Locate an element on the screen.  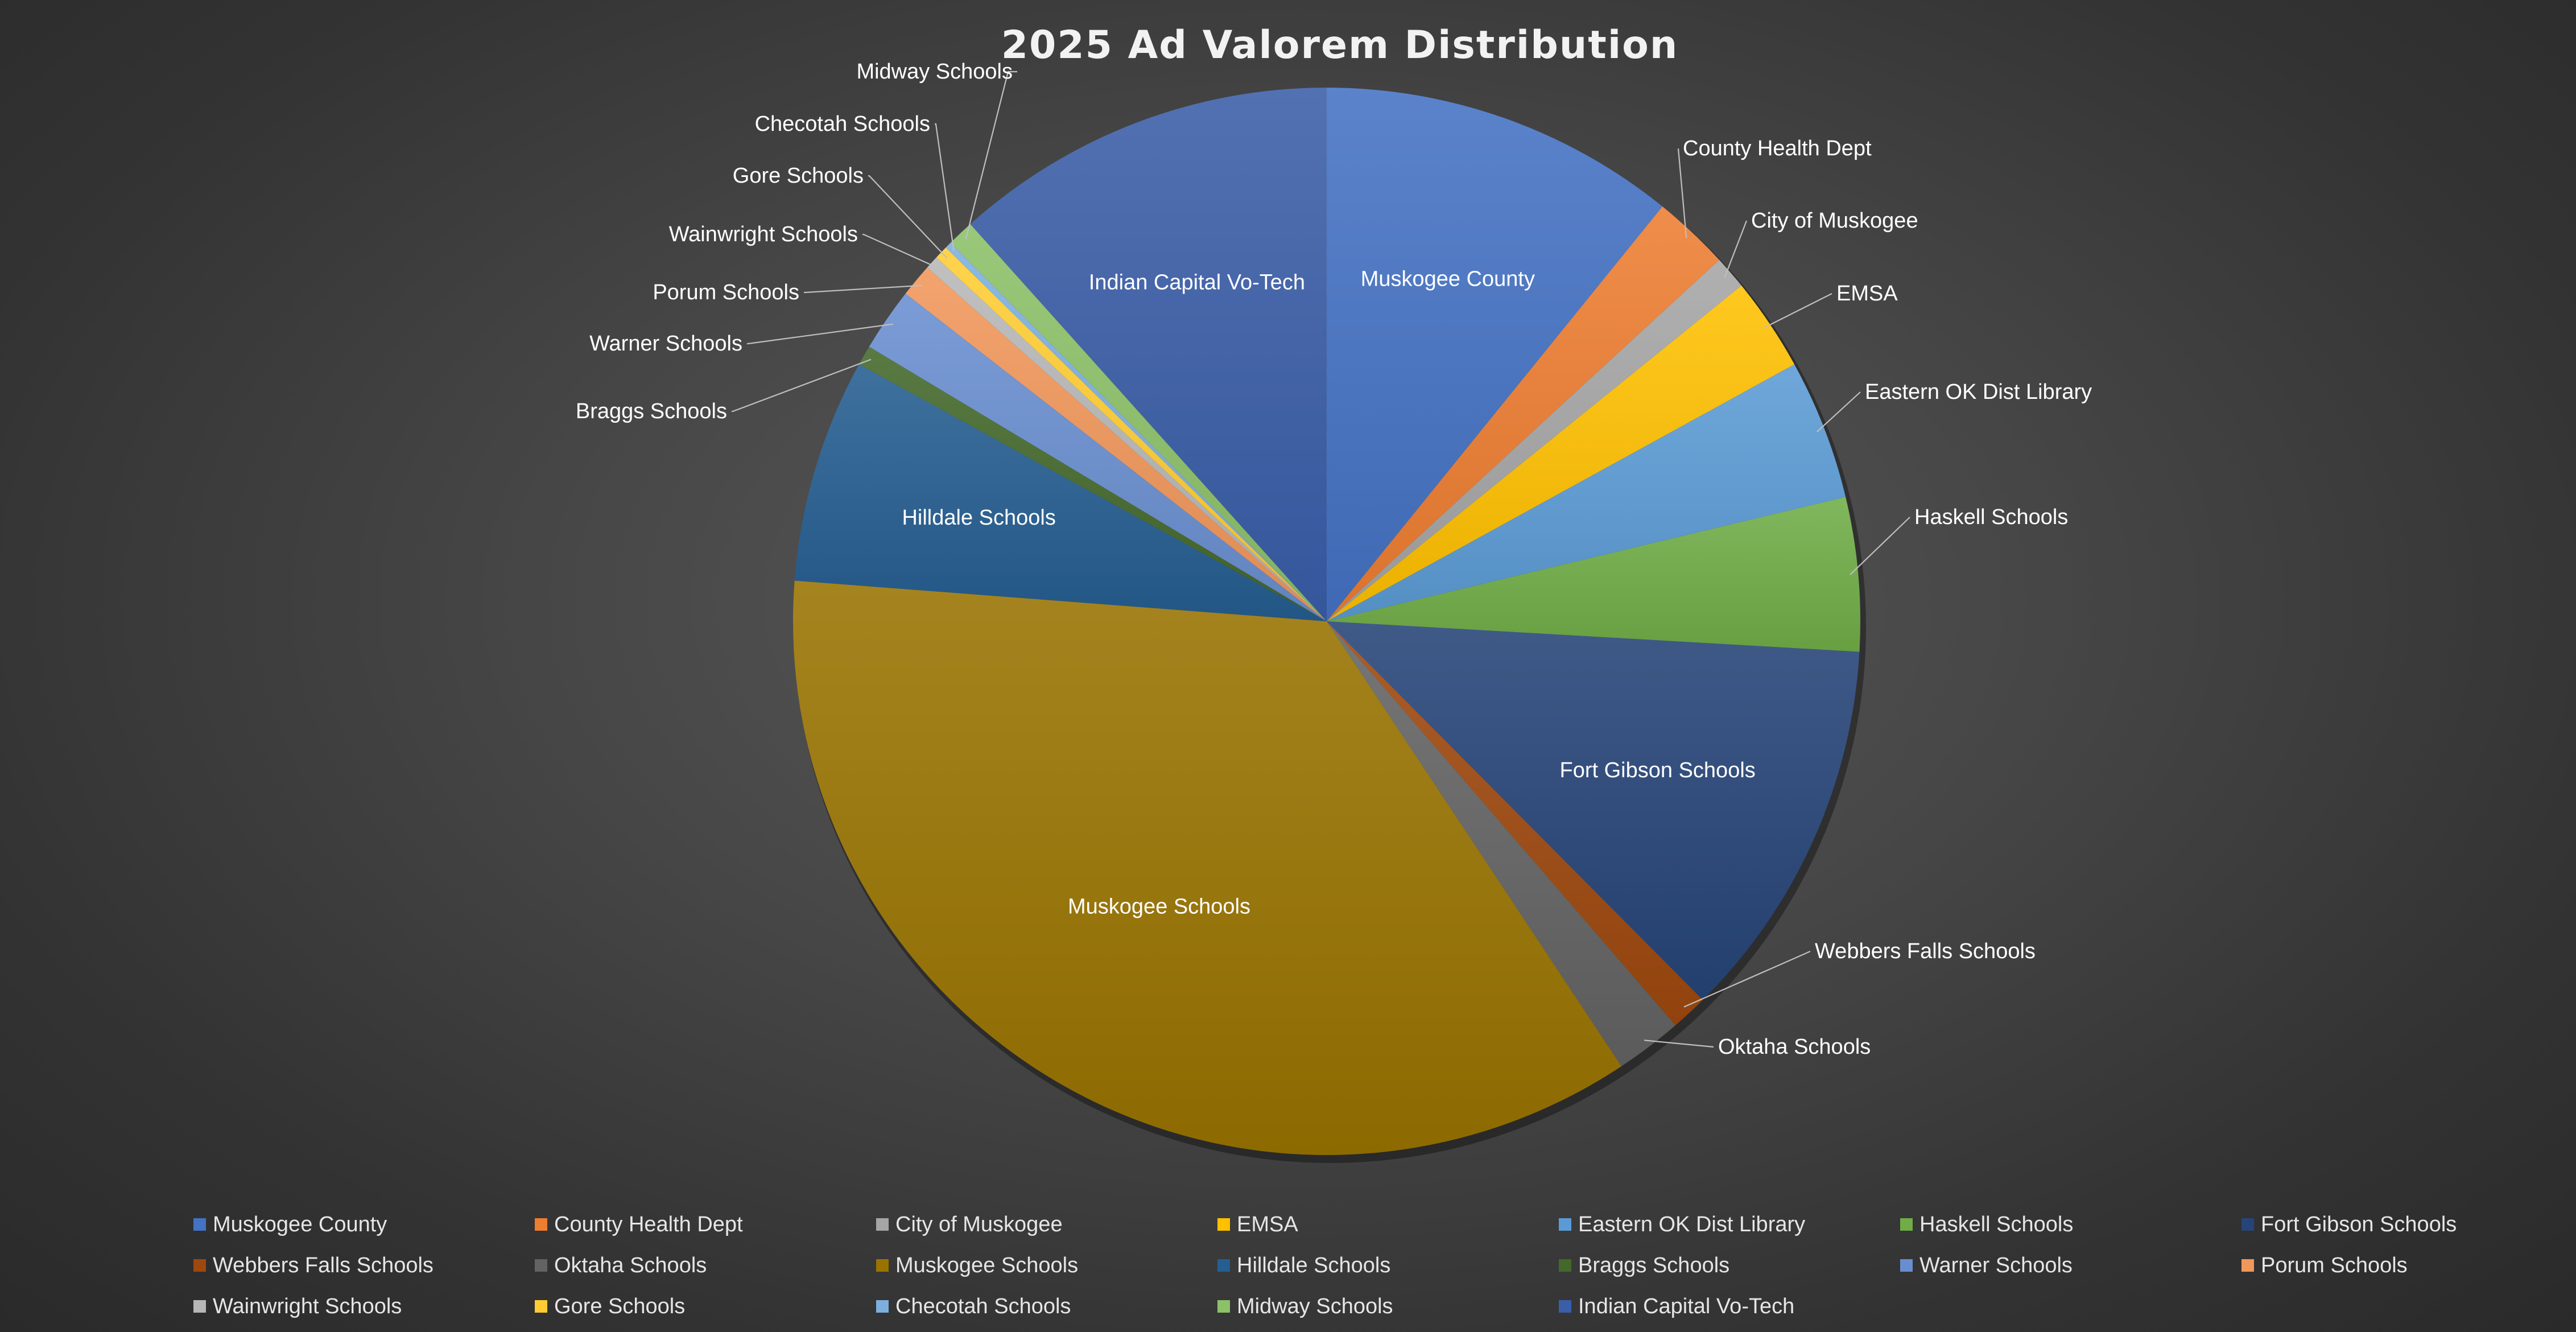
legend-item-oktaha-schools: Oktaha Schools is located at coordinates (706, 1265).